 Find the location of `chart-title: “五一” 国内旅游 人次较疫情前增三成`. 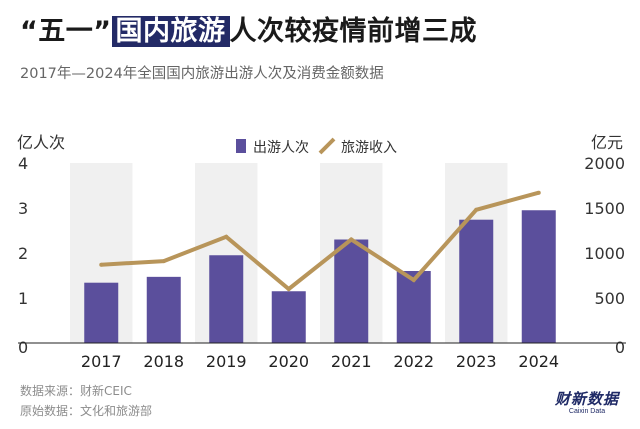

chart-title: “五一” 国内旅游 人次较疫情前增三成 is located at coordinates (248, 32).